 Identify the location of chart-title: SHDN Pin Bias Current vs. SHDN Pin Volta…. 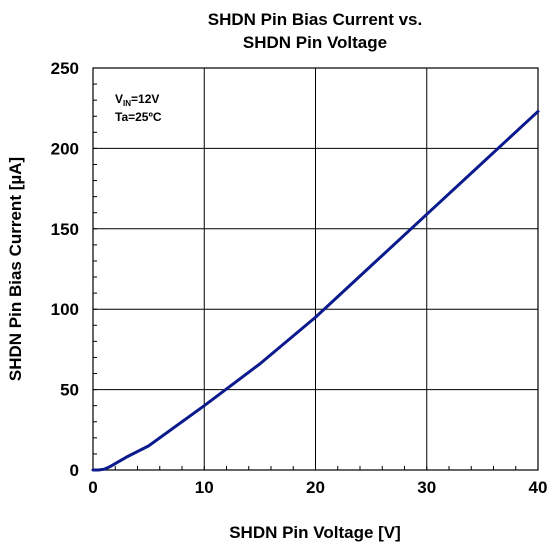
(315, 31).